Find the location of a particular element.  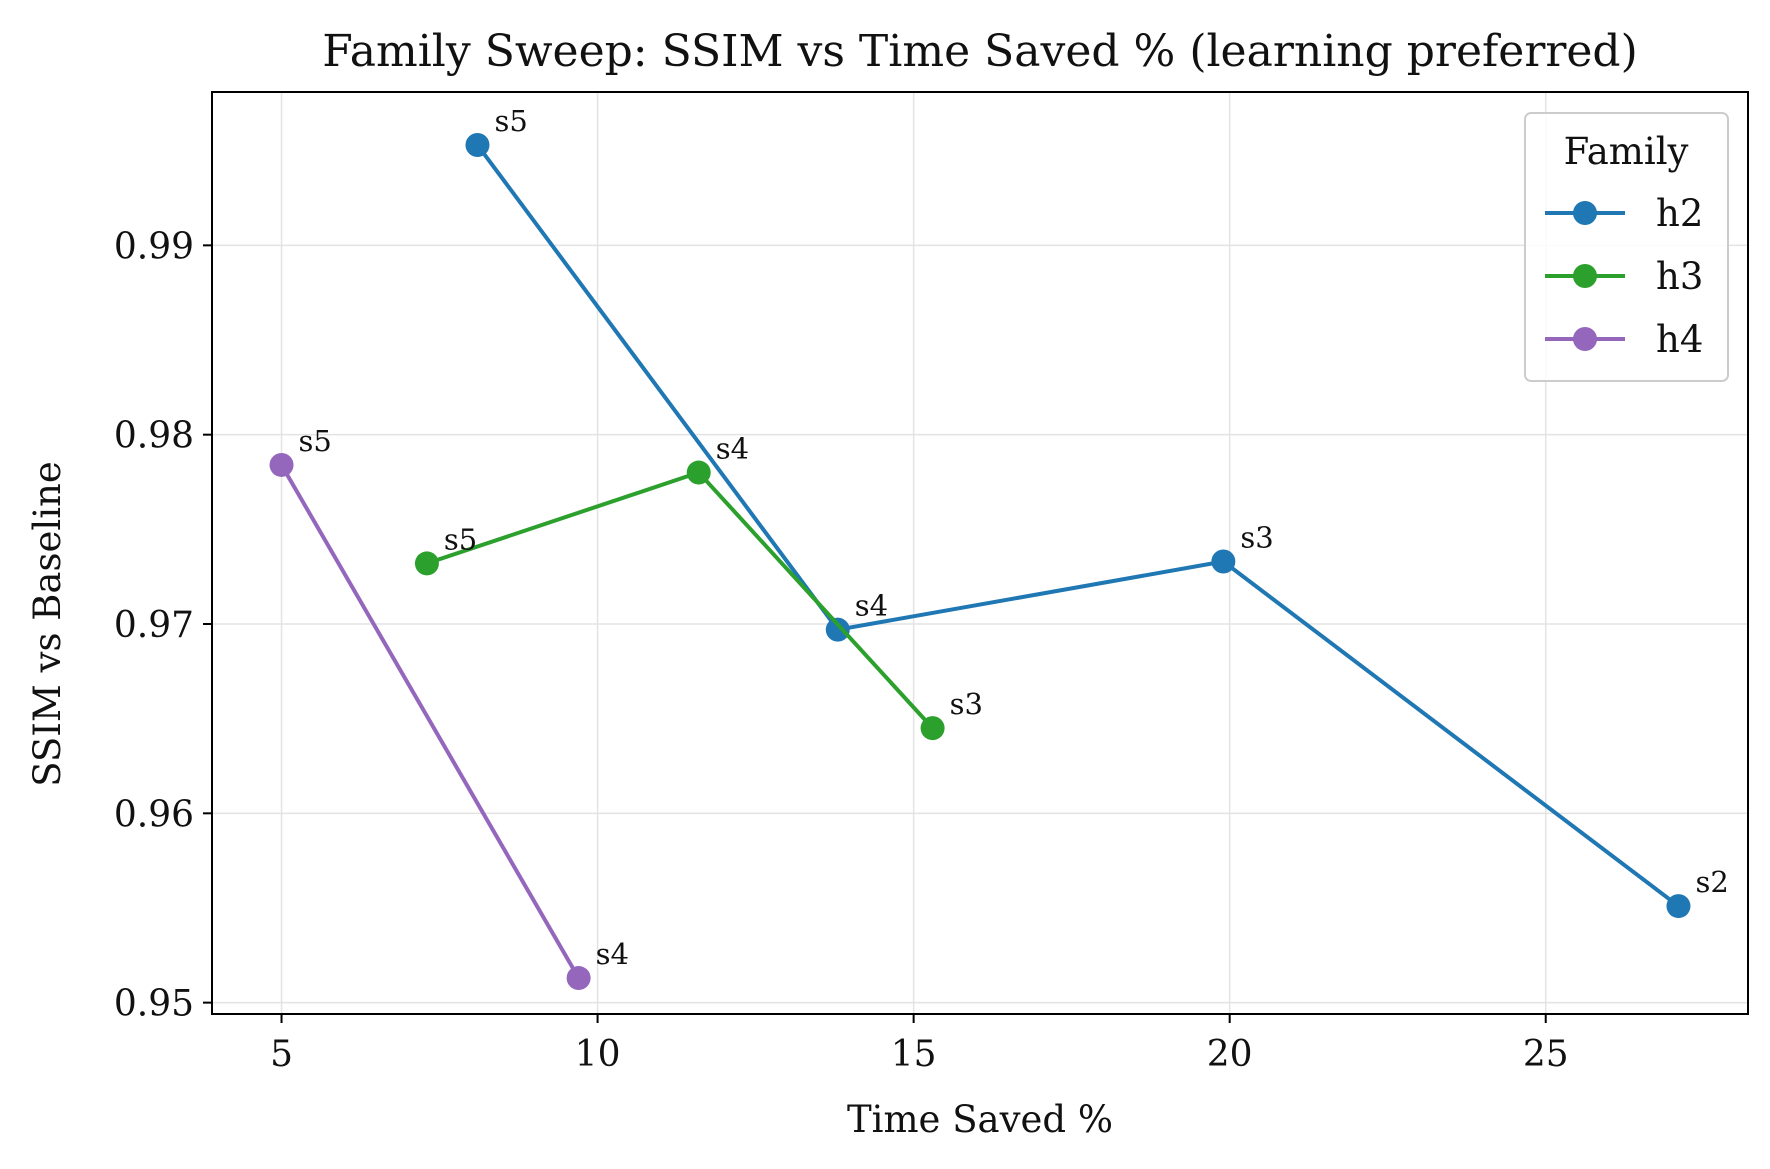

legend-entry-h3: h3 is located at coordinates (1624, 276).